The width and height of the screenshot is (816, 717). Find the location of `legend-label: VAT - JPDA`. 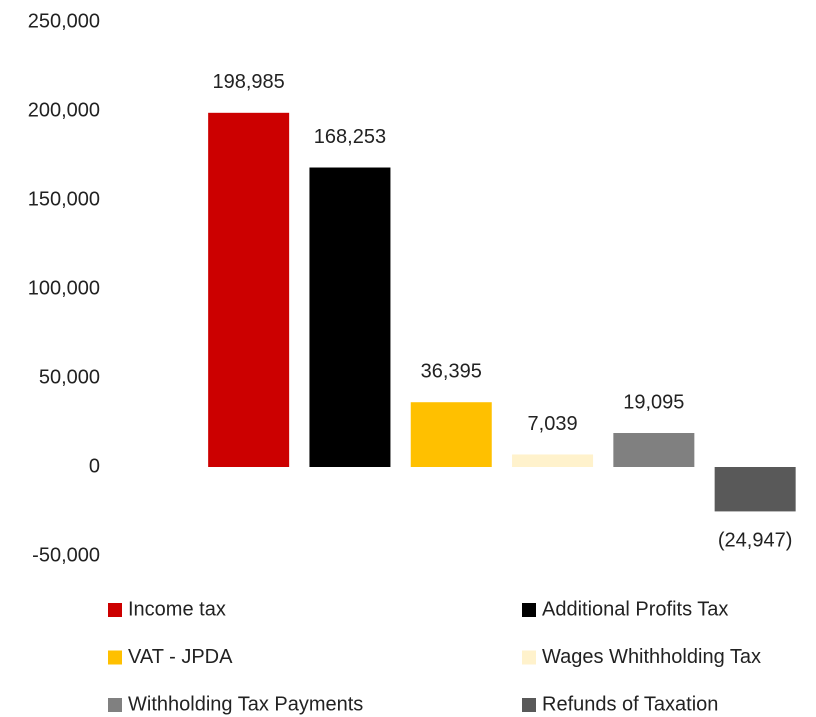

legend-label: VAT - JPDA is located at coordinates (180, 657).